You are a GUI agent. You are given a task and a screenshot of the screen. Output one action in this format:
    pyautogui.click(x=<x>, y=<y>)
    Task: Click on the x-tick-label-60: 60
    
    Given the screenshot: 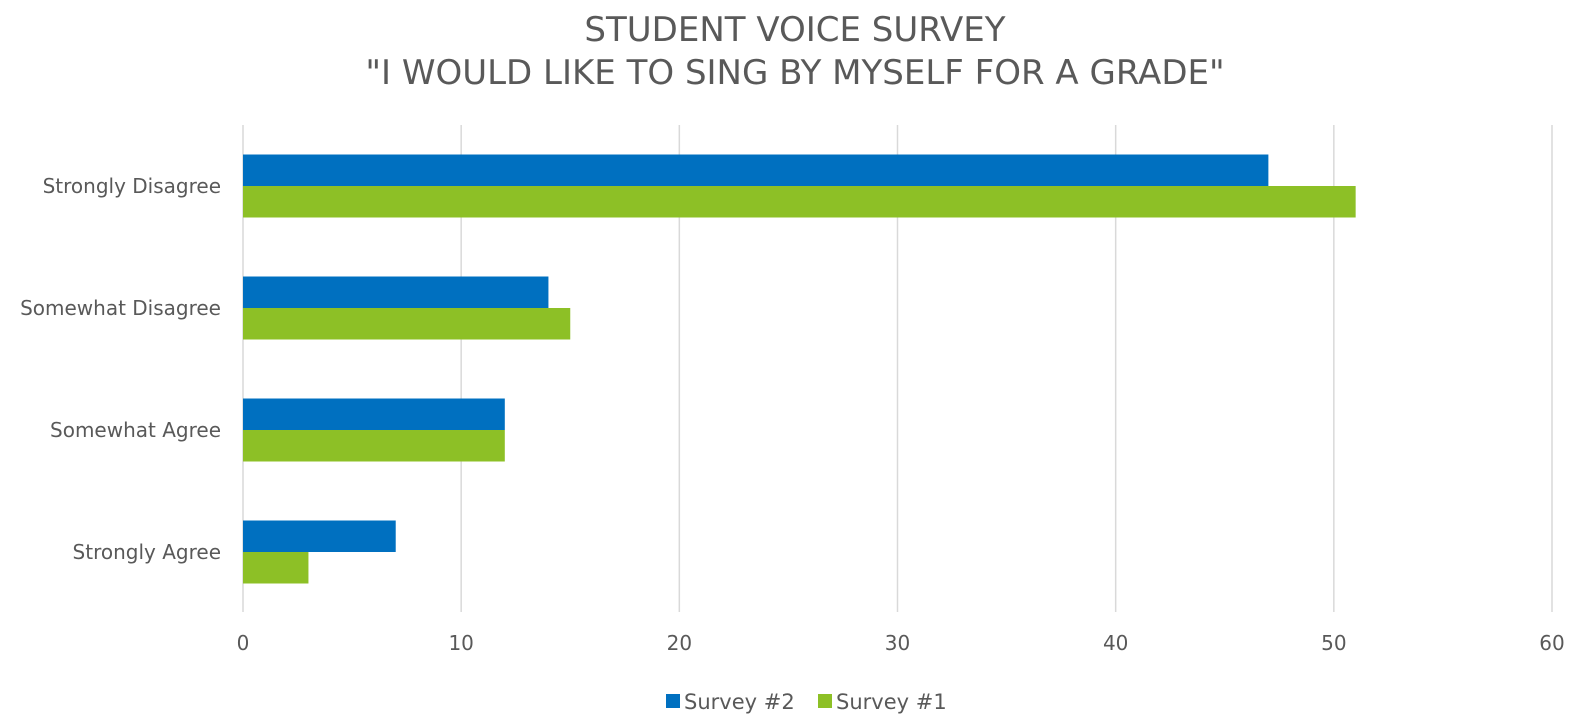 What is the action you would take?
    pyautogui.click(x=1551, y=643)
    